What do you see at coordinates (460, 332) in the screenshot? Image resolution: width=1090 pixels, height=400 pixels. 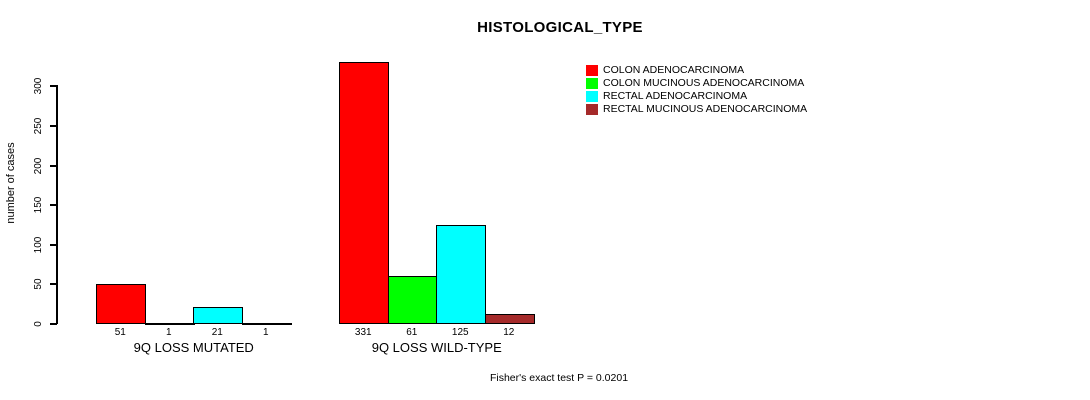 I see `bar-value-label: 125` at bounding box center [460, 332].